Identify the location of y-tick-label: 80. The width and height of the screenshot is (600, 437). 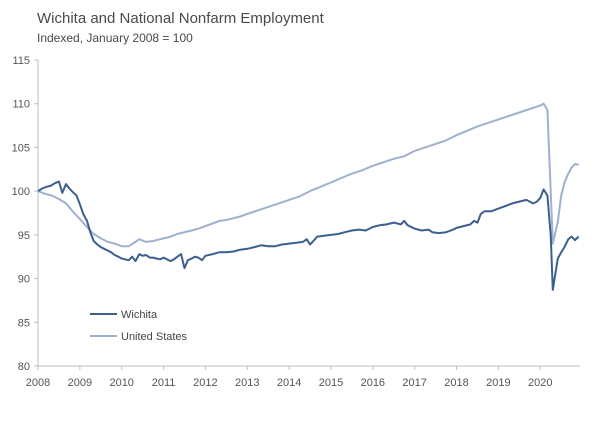
(24, 367).